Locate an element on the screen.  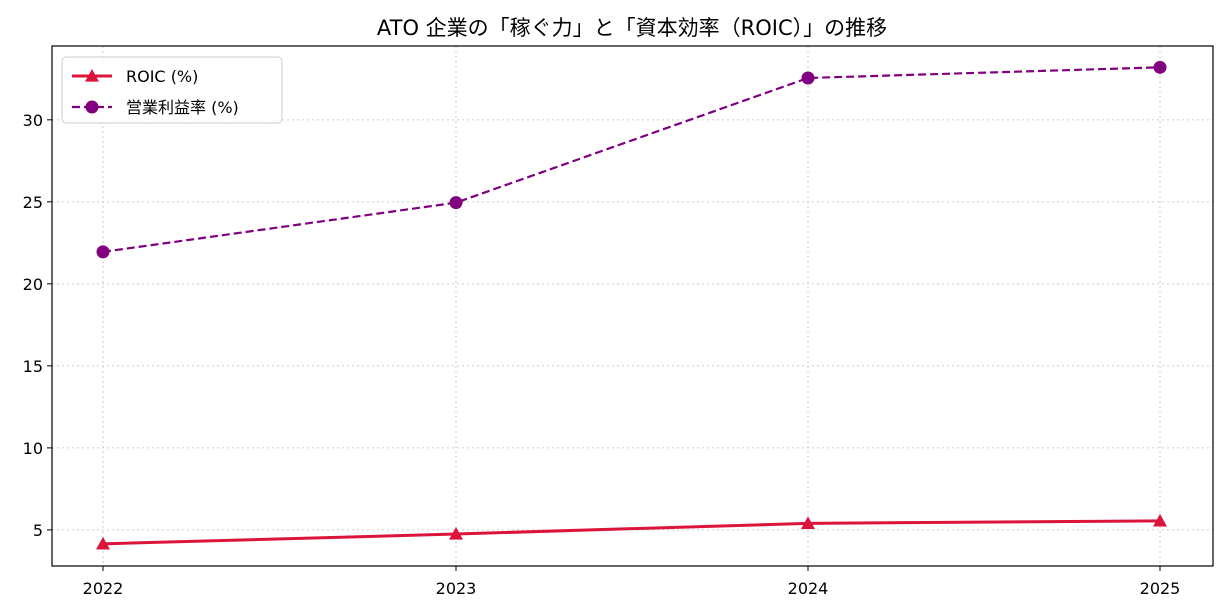
legend-label: ROIC (%) is located at coordinates (162, 76).